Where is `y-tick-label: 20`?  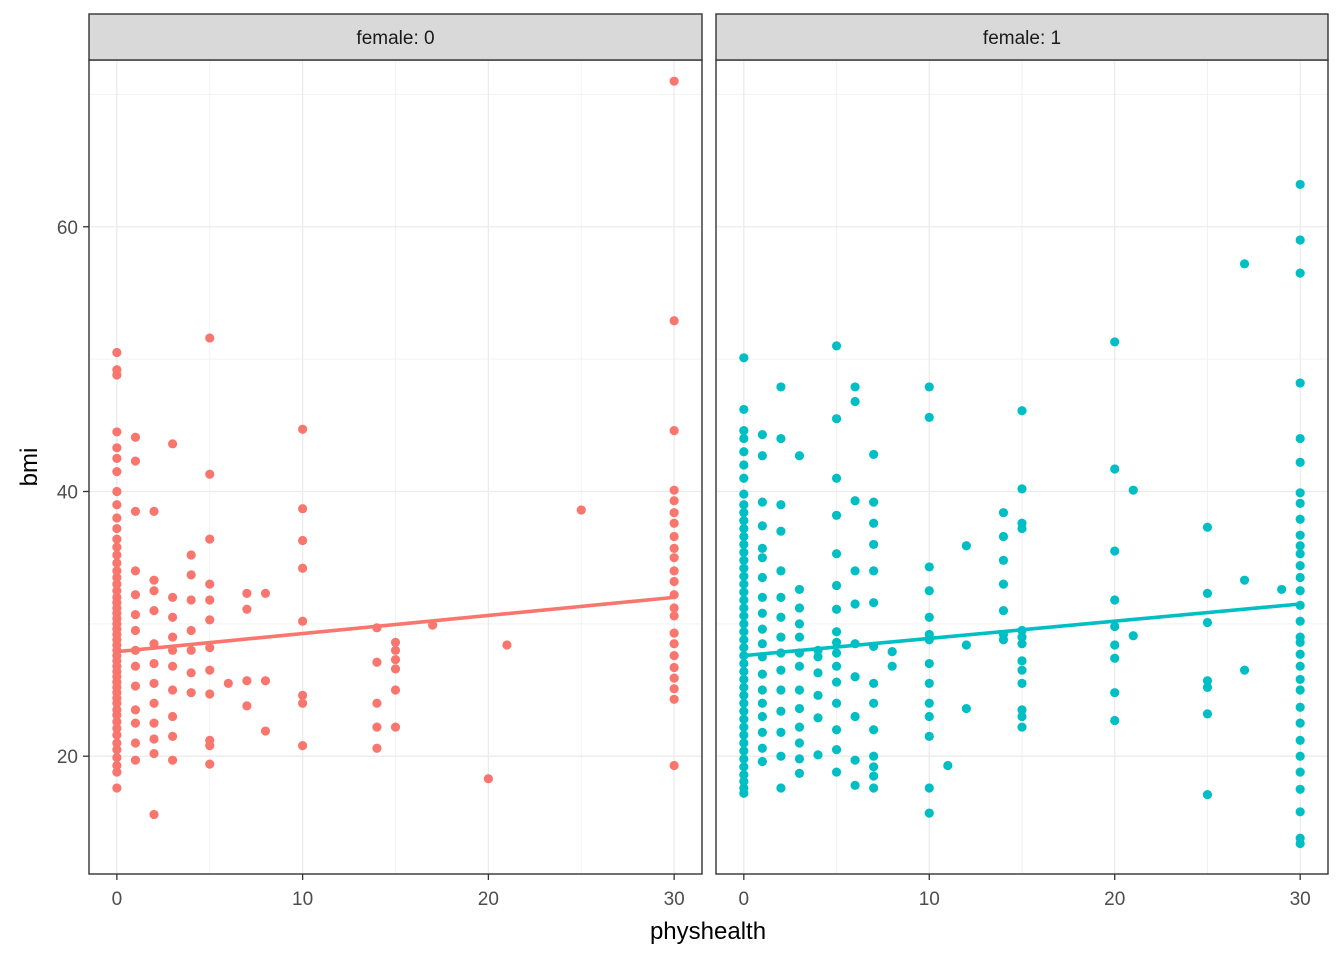
y-tick-label: 20 is located at coordinates (67, 757).